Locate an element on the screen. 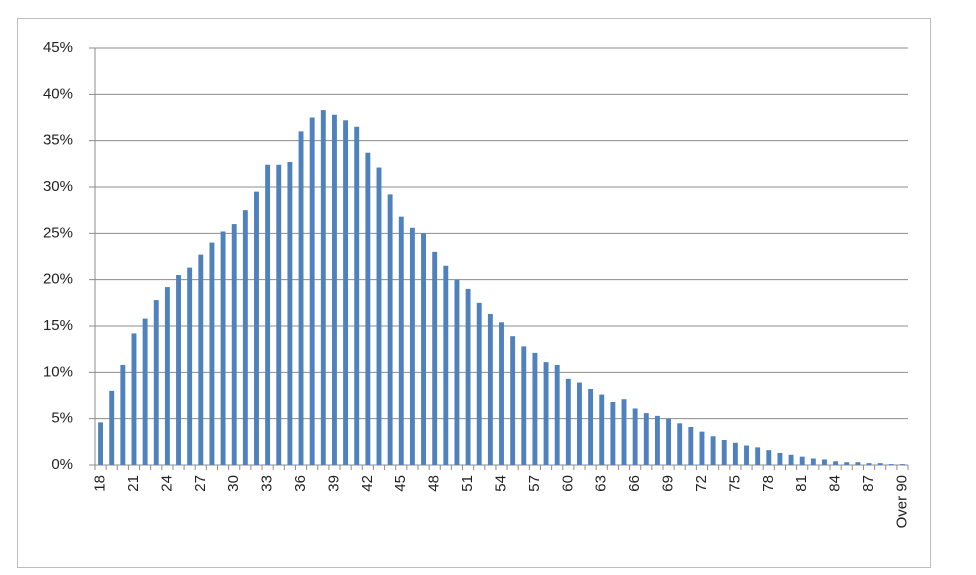 The image size is (976, 575). x-tick-label: 18 is located at coordinates (100, 483).